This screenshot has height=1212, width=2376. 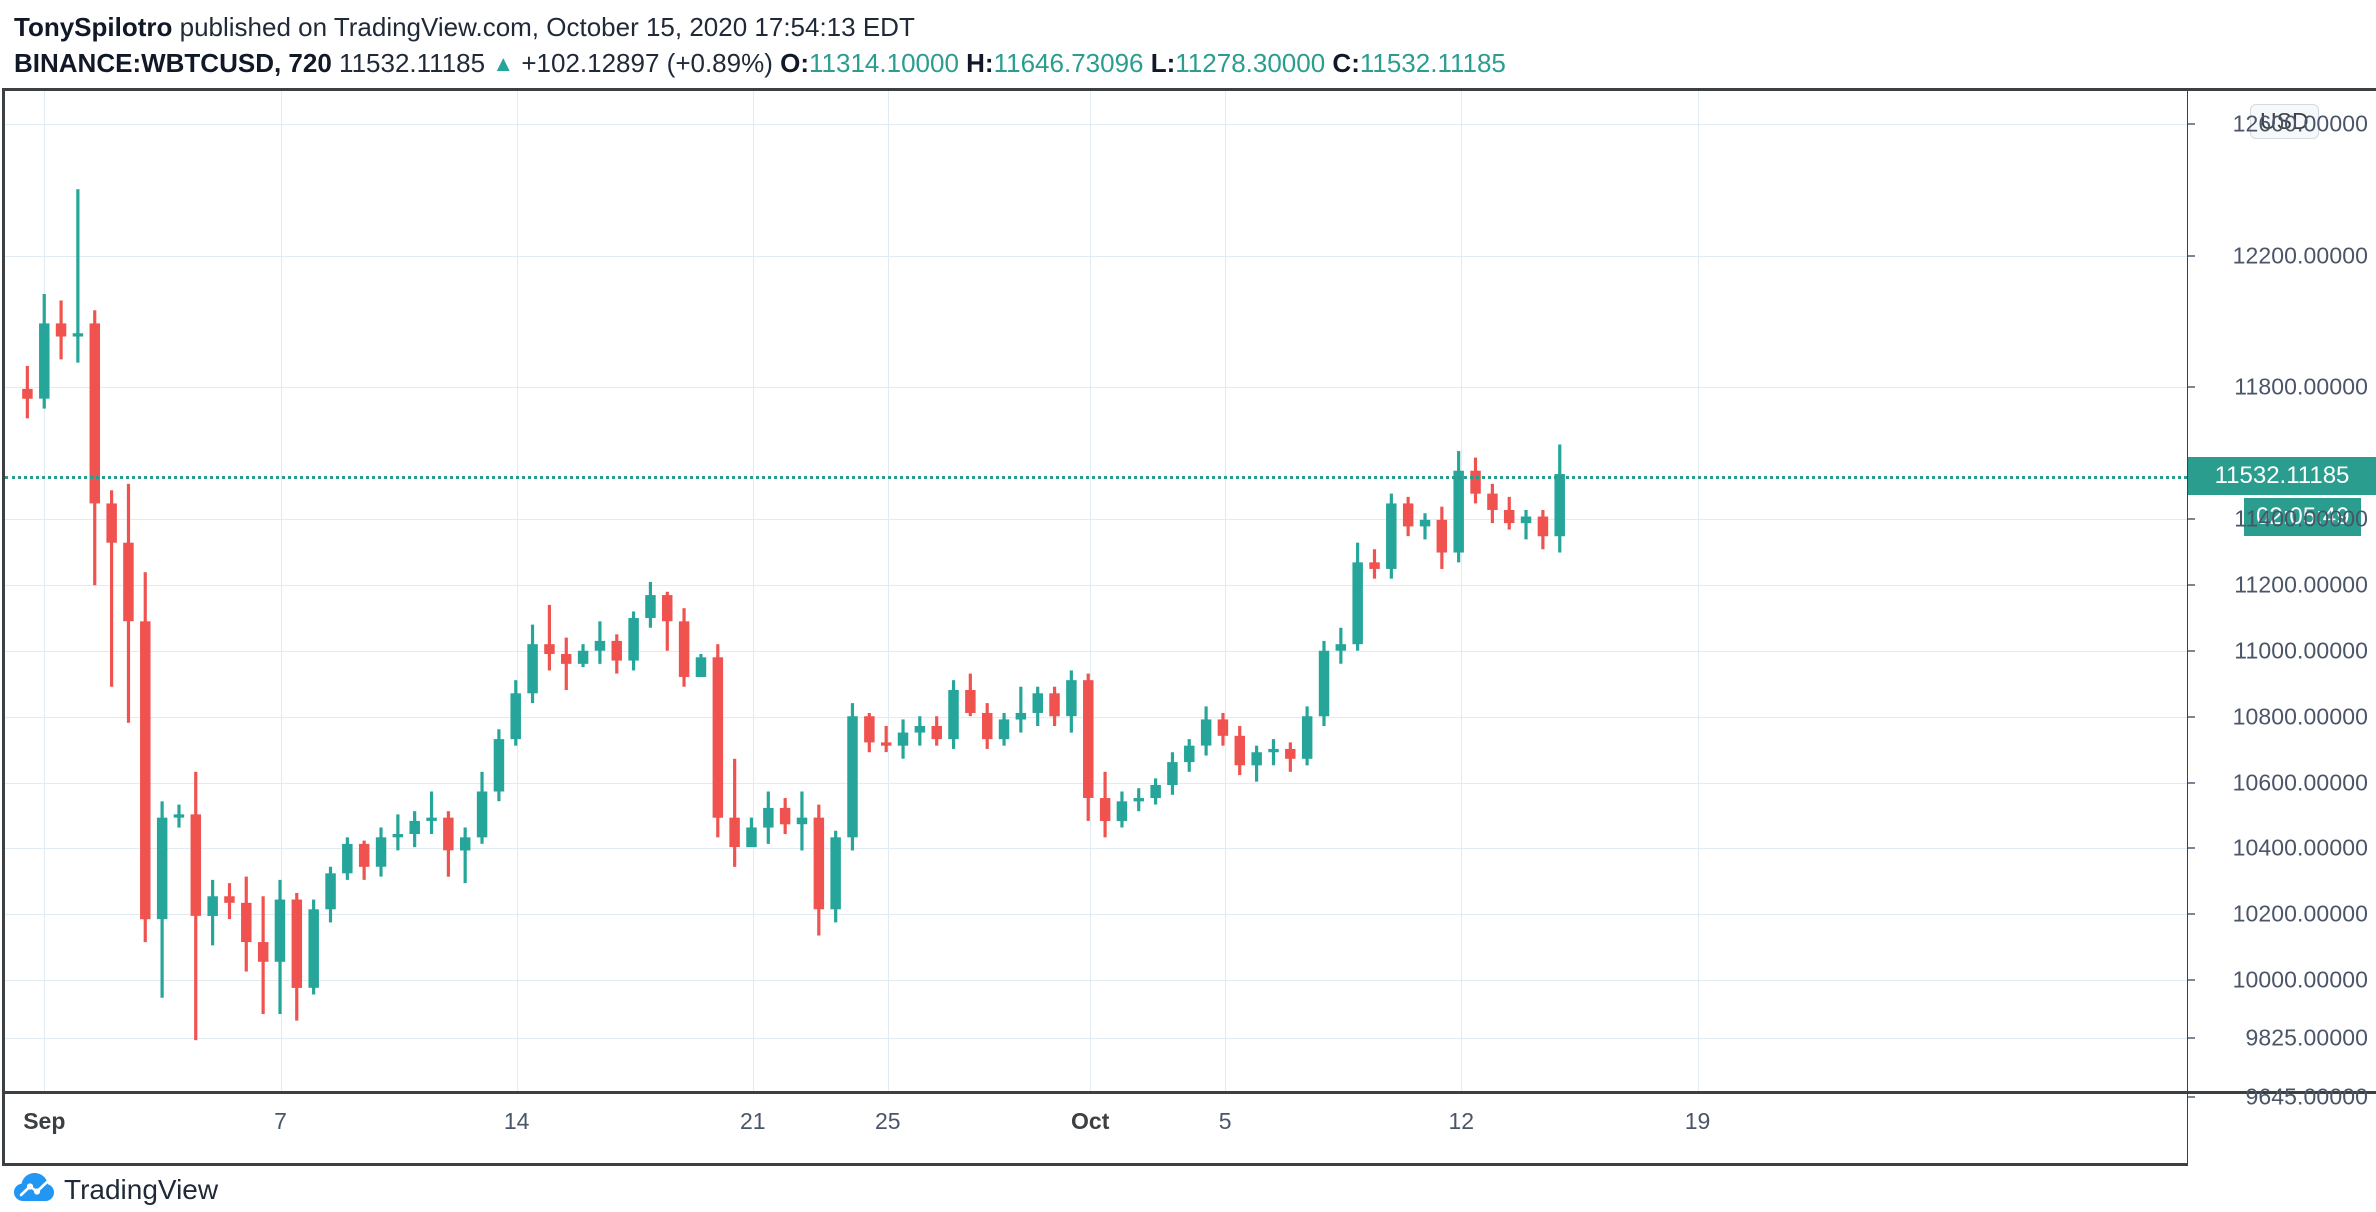 I want to click on price-change: +102.12897 (+0.89%), so click(x=647, y=63).